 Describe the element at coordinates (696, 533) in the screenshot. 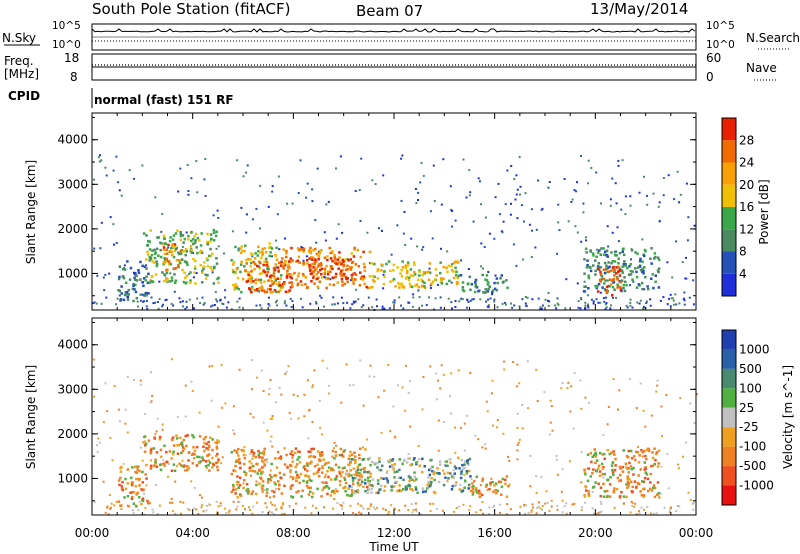

I see `x-tick-label: 00:00` at that location.